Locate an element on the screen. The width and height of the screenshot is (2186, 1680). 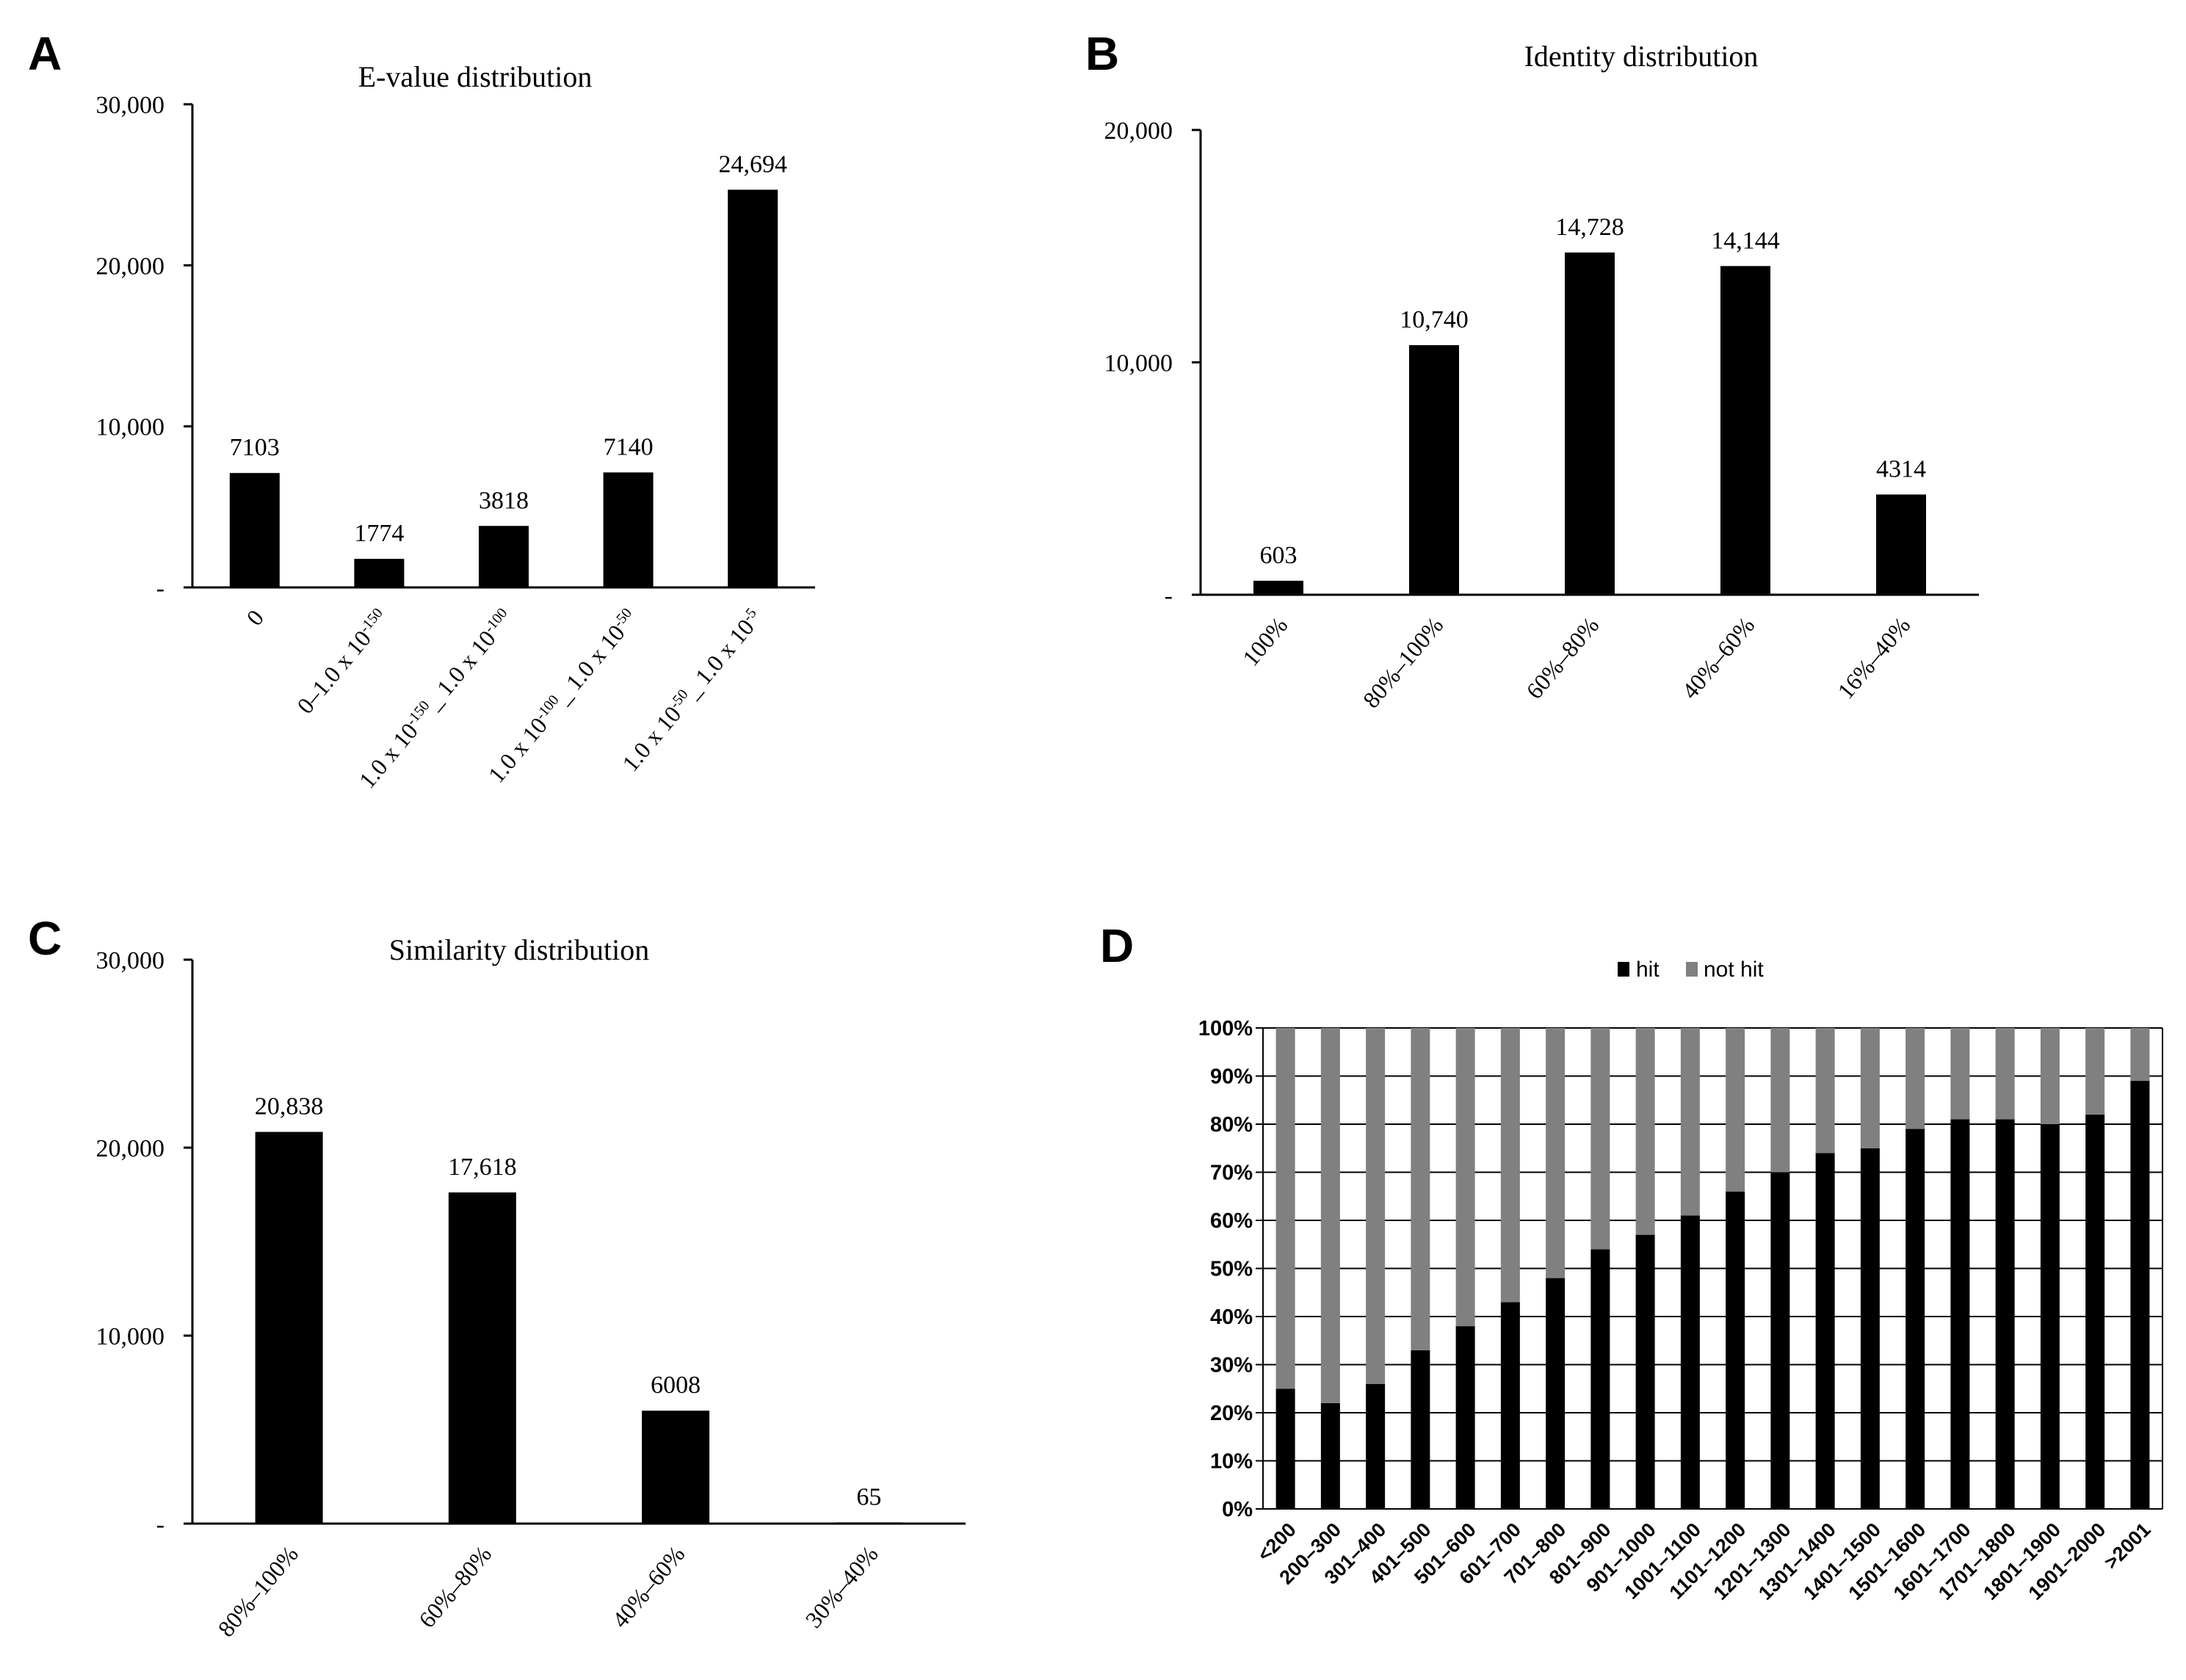
data-label: 14,144 is located at coordinates (1745, 240).